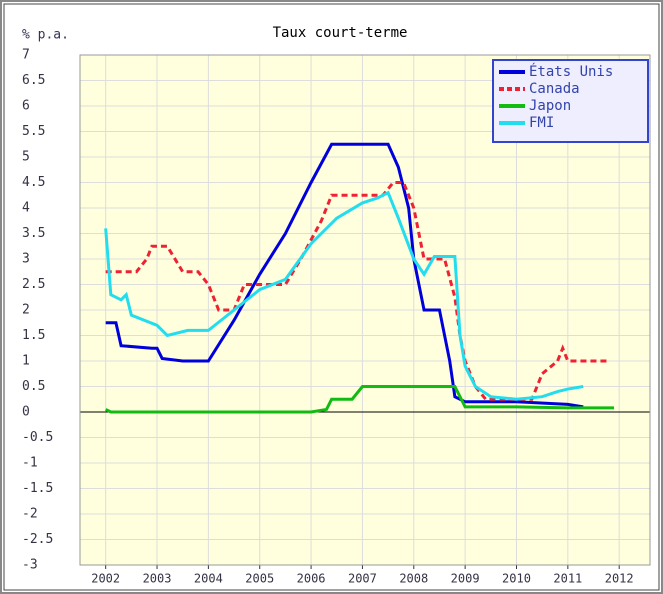 The height and width of the screenshot is (594, 663). I want to click on y-tick-label: -3, so click(30, 565).